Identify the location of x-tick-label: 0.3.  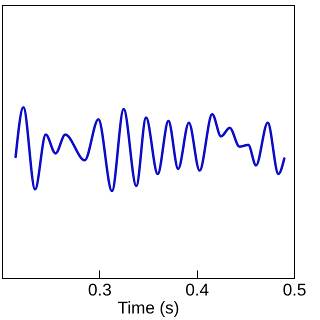
(100, 290).